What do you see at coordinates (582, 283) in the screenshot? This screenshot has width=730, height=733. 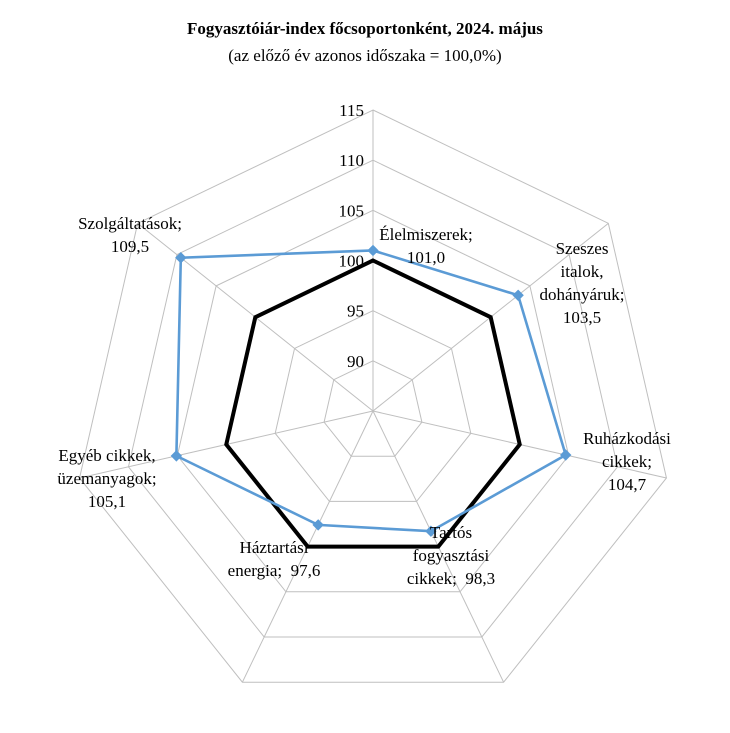 I see `category-label: Szeszes italok, dohányáruk; 103,5` at bounding box center [582, 283].